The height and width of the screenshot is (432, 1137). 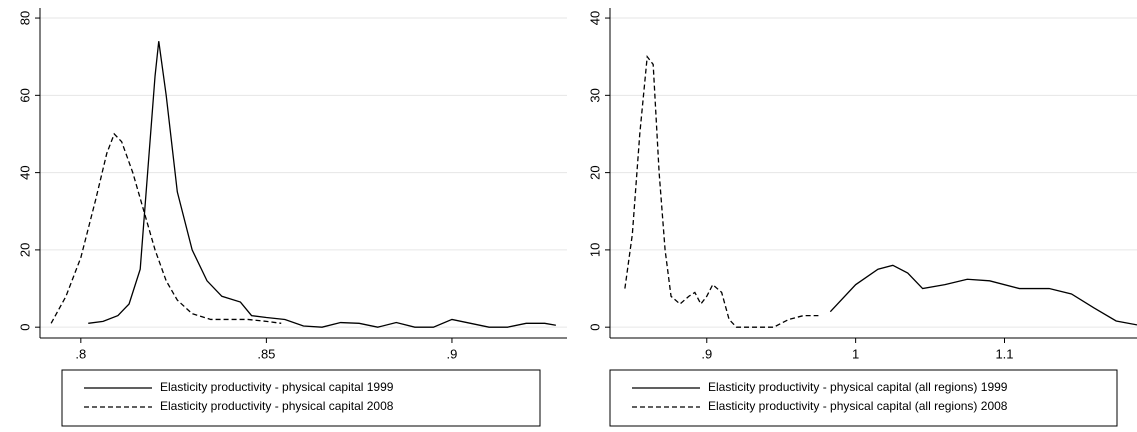 I want to click on y-tick-label: 60, so click(x=24, y=95).